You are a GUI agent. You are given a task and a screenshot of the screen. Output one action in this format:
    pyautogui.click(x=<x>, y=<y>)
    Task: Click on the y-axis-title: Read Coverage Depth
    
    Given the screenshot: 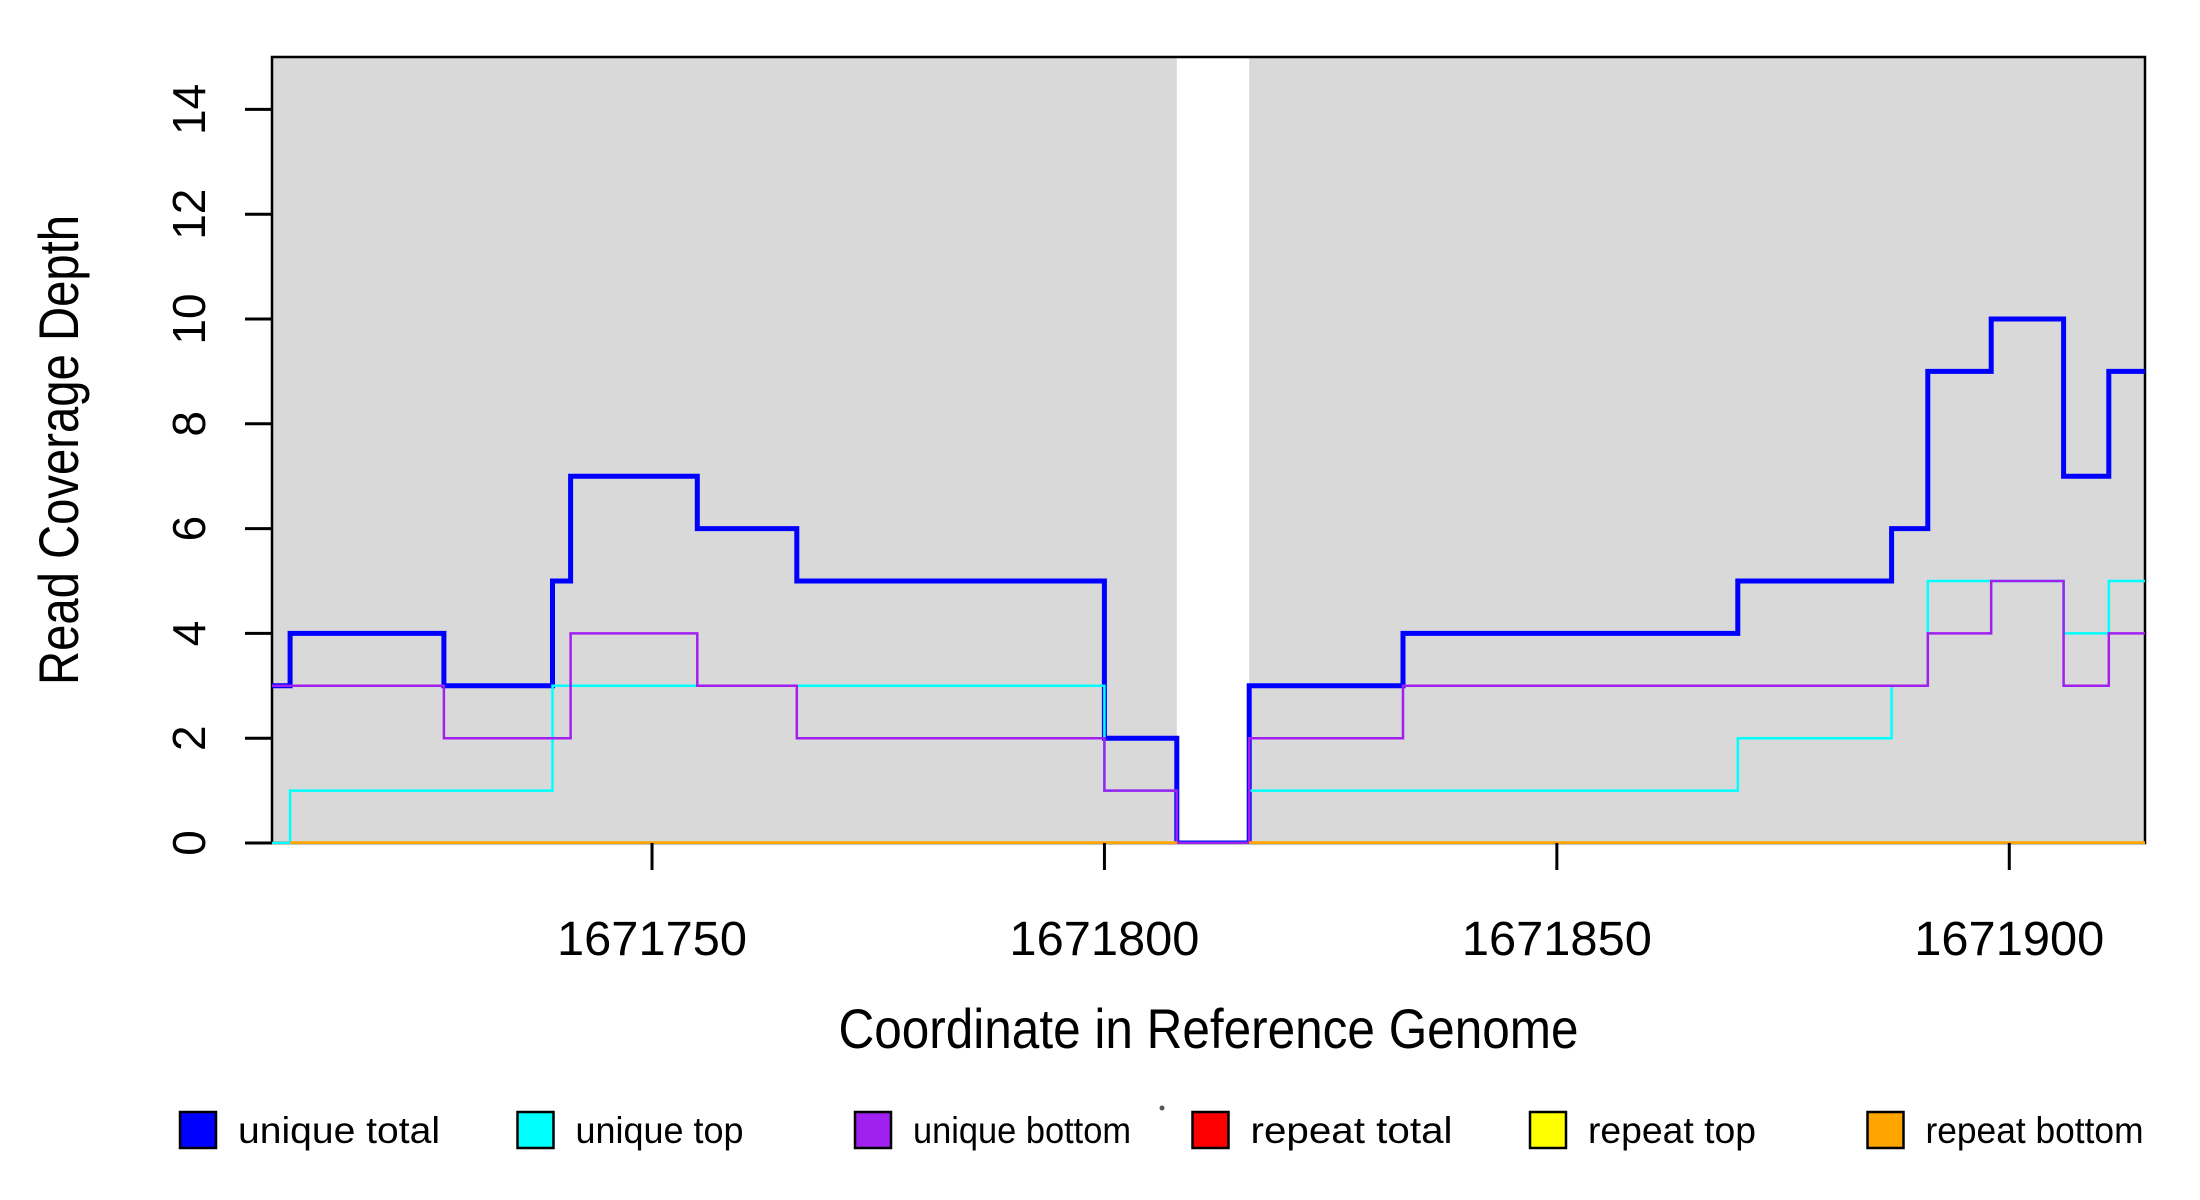 What is the action you would take?
    pyautogui.click(x=58, y=450)
    